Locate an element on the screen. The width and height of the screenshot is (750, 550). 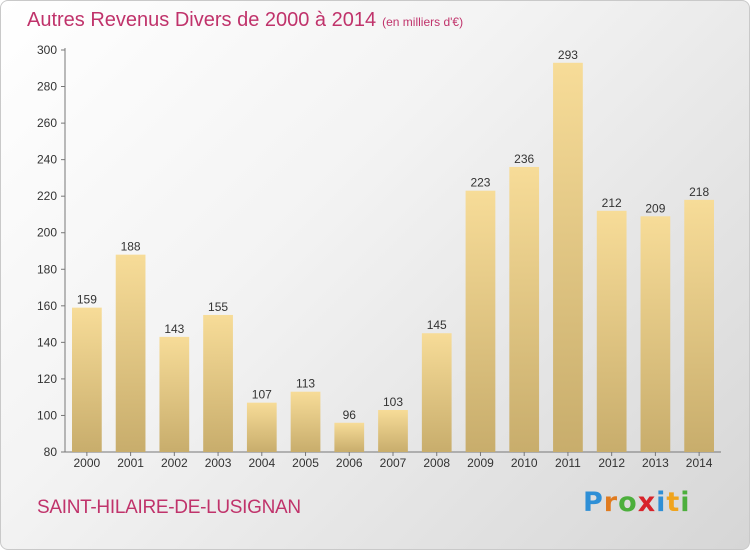
y-tick-label: 280 is located at coordinates (47, 87).